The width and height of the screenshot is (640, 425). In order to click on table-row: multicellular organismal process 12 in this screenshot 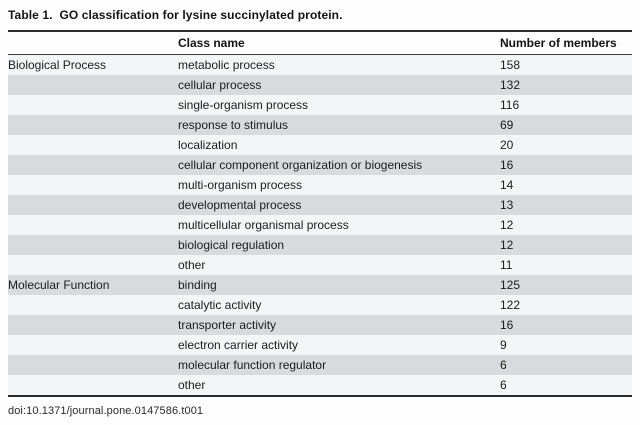, I will do `click(320, 225)`.